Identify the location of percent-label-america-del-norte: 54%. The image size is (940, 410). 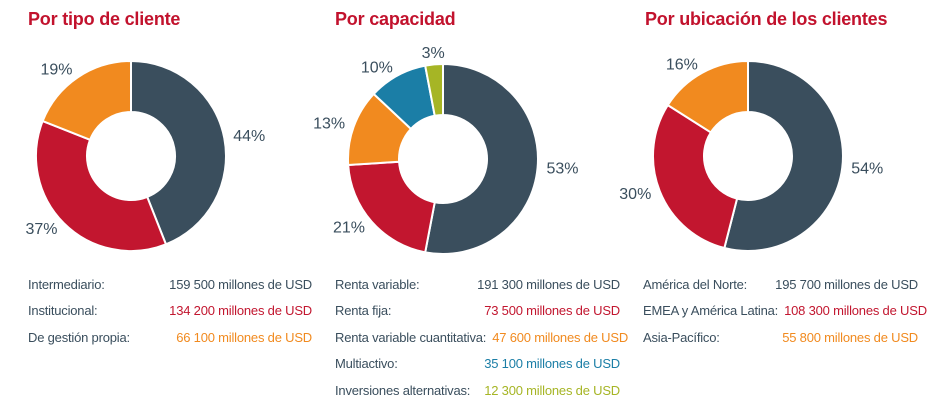
(867, 169).